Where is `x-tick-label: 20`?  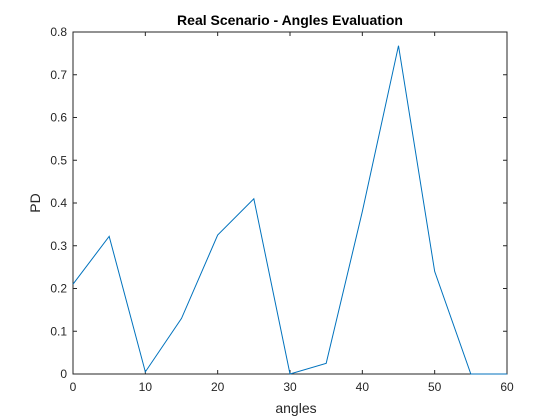 x-tick-label: 20 is located at coordinates (218, 387).